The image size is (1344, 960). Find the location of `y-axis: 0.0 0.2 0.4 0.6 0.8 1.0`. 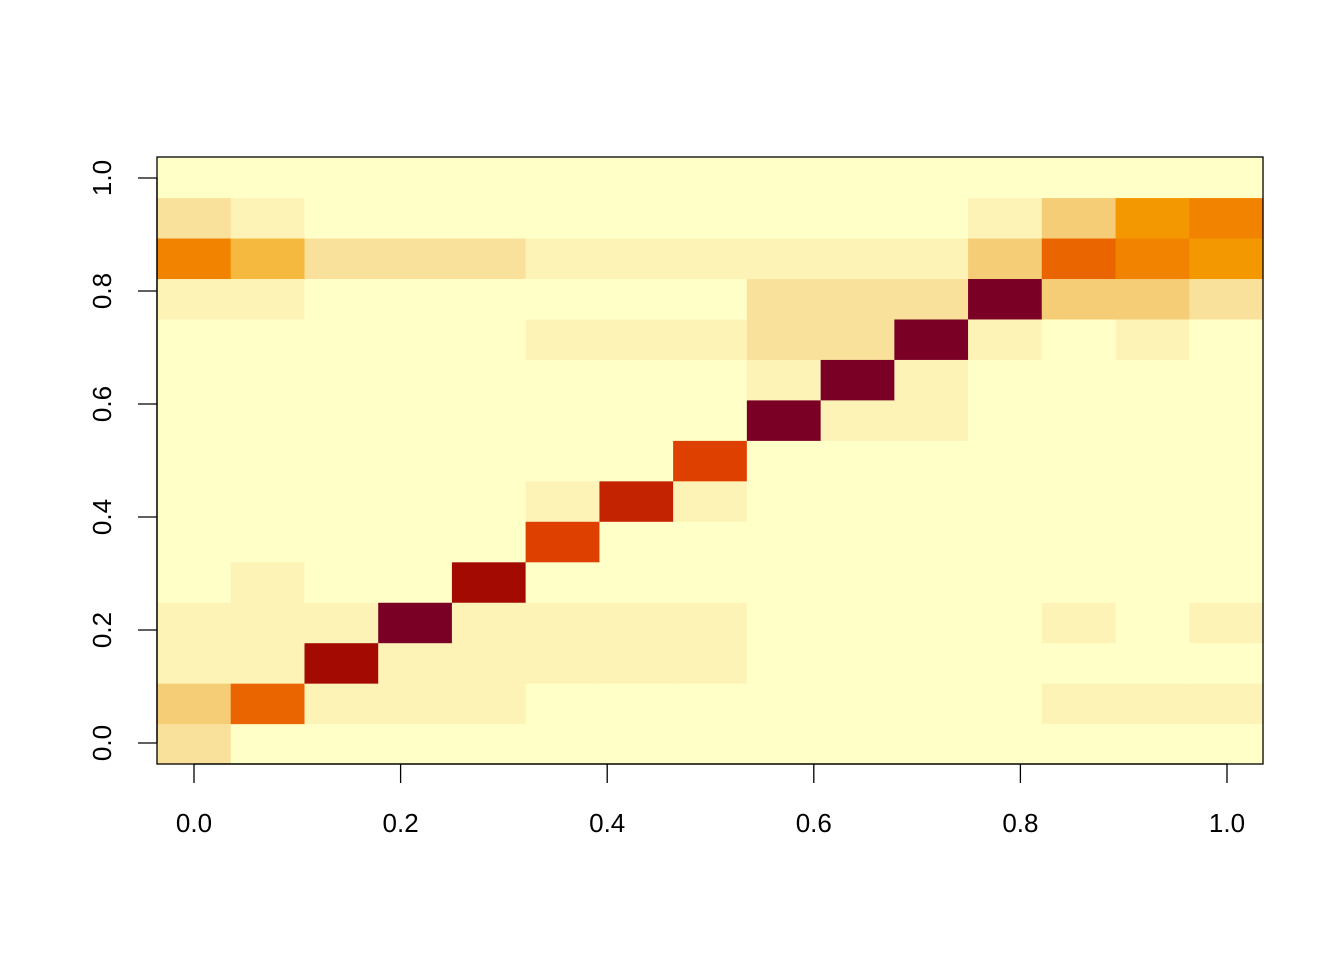

y-axis: 0.0 0.2 0.4 0.6 0.8 1.0 is located at coordinates (122, 460).